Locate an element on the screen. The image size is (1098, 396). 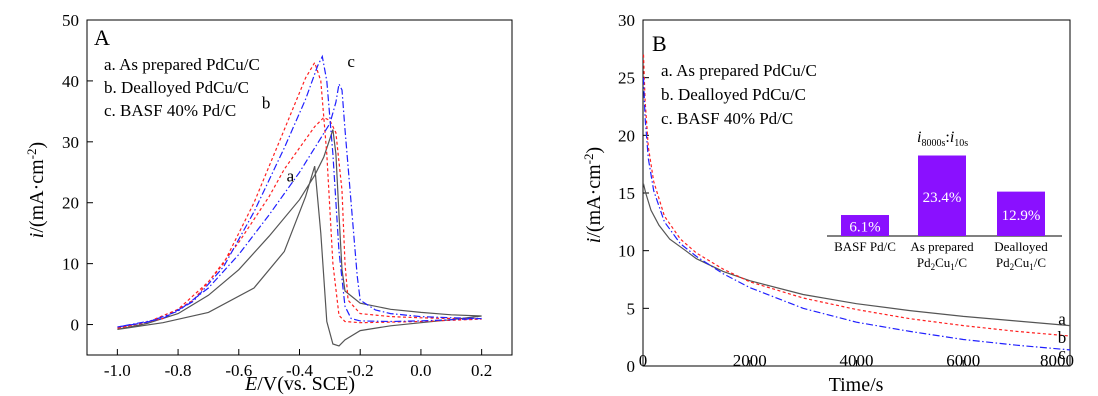
panel-b-x-tick-label-2: 4000 is located at coordinates (857, 360).